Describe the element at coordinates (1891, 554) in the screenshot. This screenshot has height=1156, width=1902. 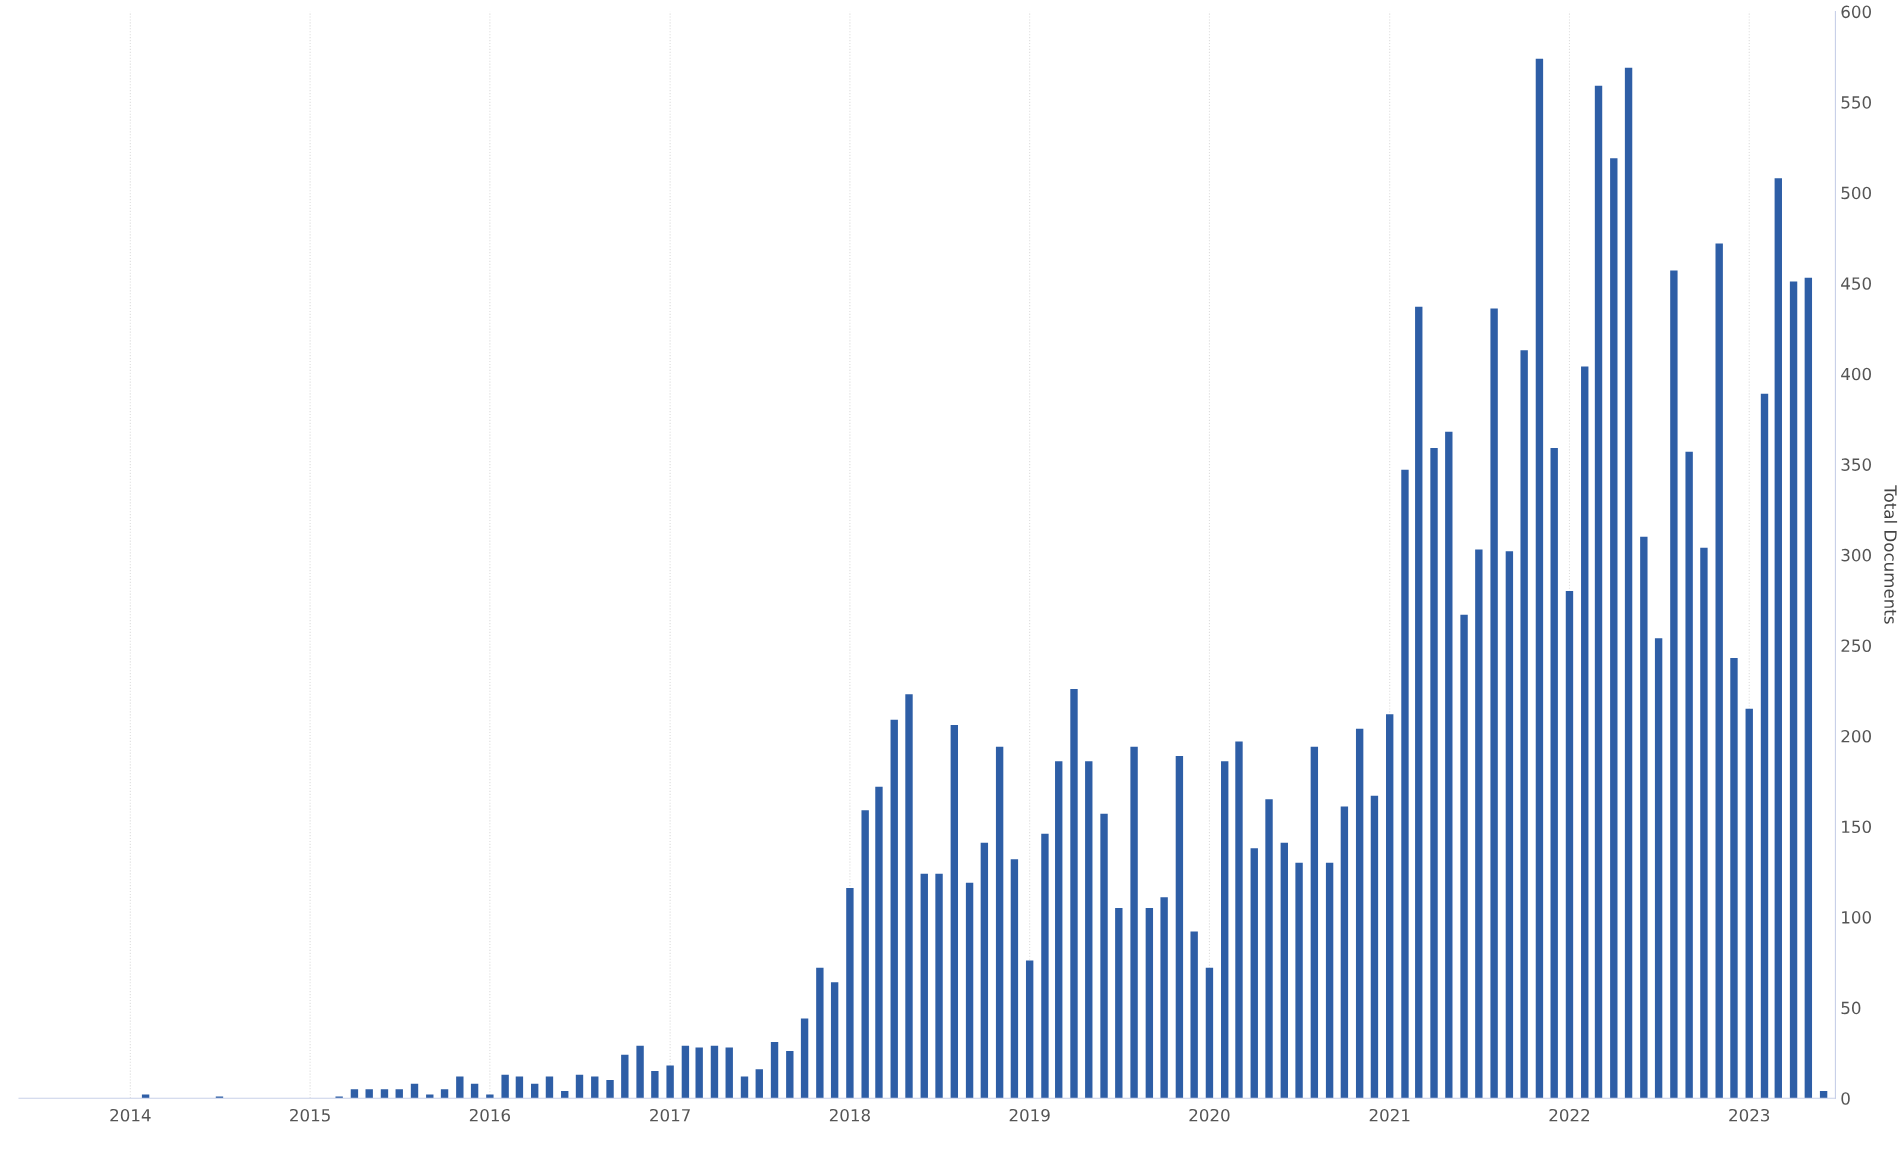
I see `y-axis-title: Total Documents` at that location.